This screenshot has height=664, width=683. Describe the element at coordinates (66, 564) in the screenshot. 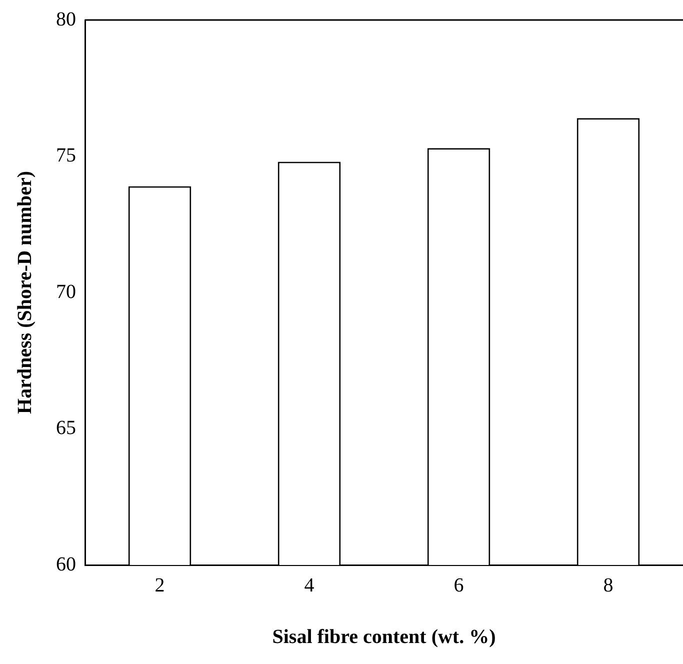

I see `y-tick-label: 60` at that location.